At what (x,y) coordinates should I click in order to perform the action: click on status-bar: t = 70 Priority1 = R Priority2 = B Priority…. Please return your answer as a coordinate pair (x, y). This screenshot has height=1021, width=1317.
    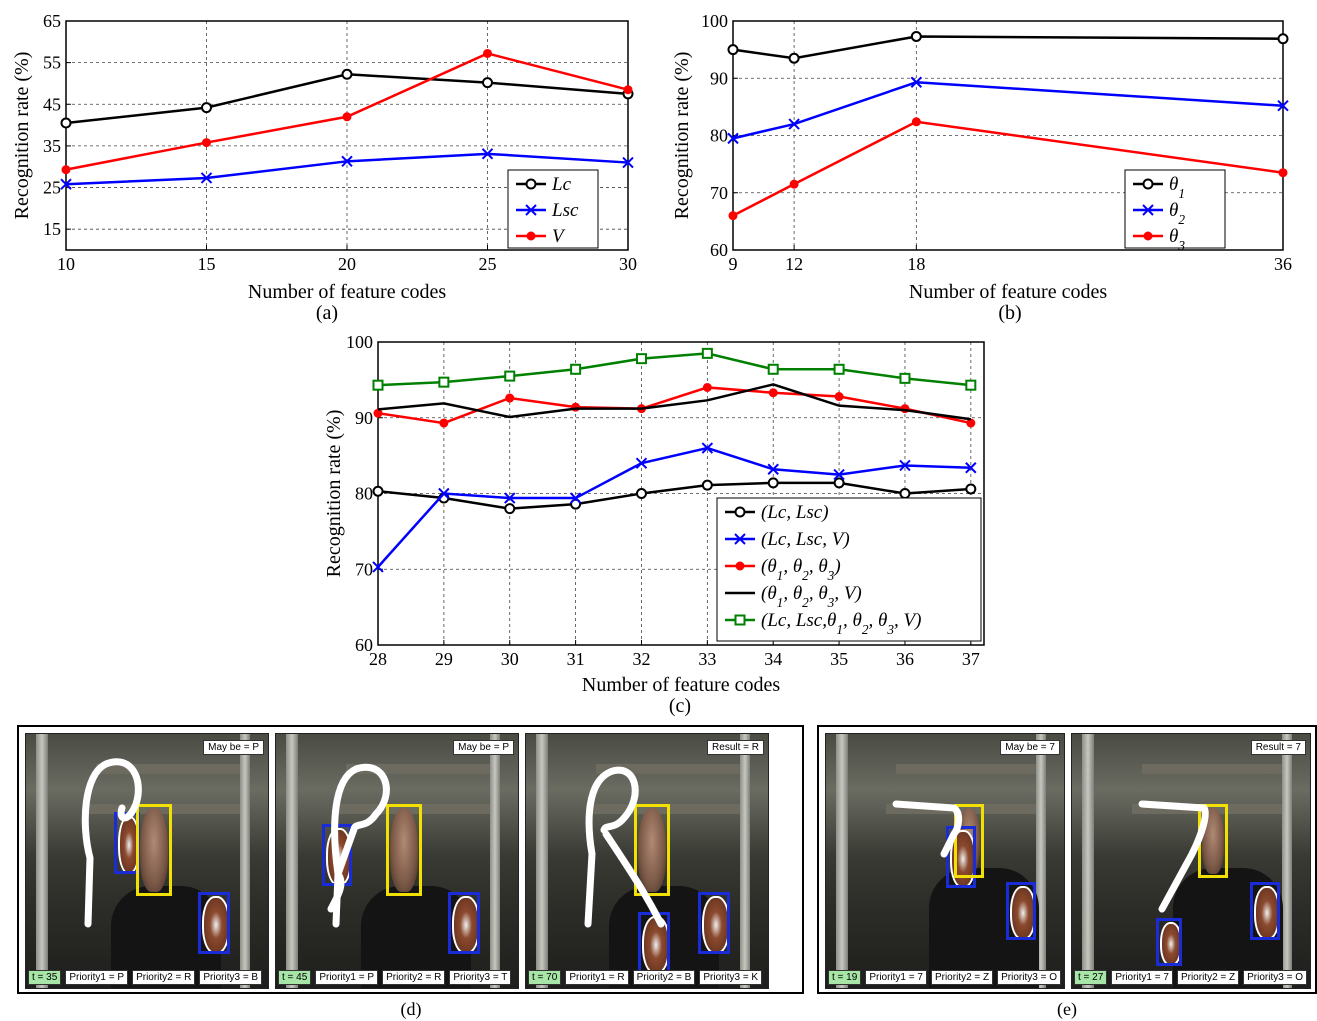
    Looking at the image, I should click on (647, 977).